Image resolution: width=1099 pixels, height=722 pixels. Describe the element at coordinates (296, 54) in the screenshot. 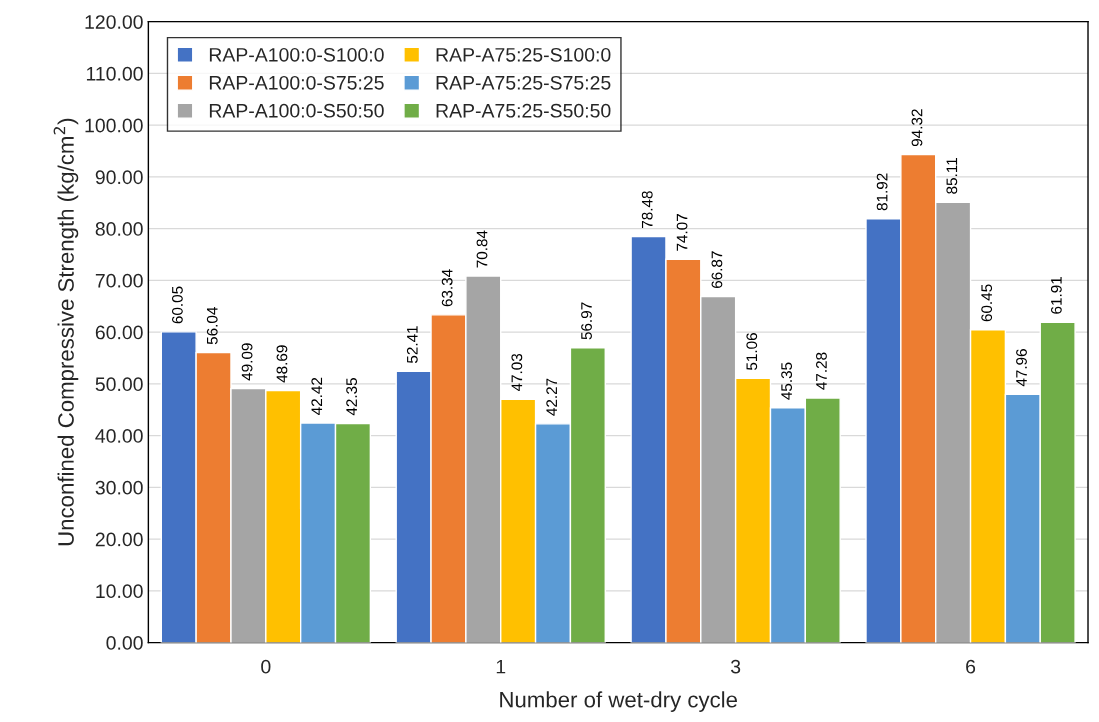

I see `legend-label: RAP-A100:0-S100:0` at that location.